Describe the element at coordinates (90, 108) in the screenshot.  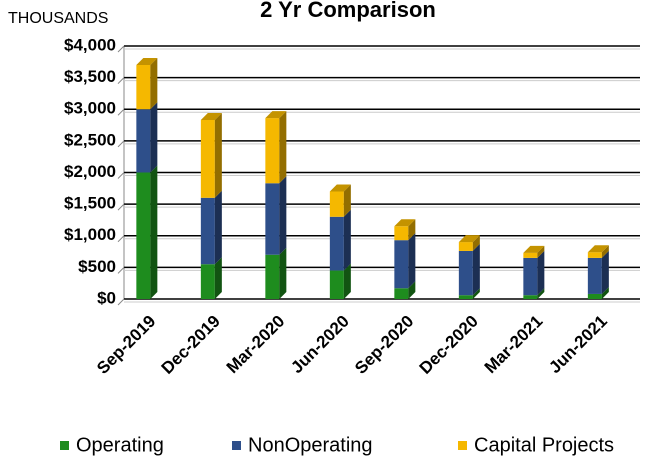
I see `y-tick-label: $3,000` at that location.